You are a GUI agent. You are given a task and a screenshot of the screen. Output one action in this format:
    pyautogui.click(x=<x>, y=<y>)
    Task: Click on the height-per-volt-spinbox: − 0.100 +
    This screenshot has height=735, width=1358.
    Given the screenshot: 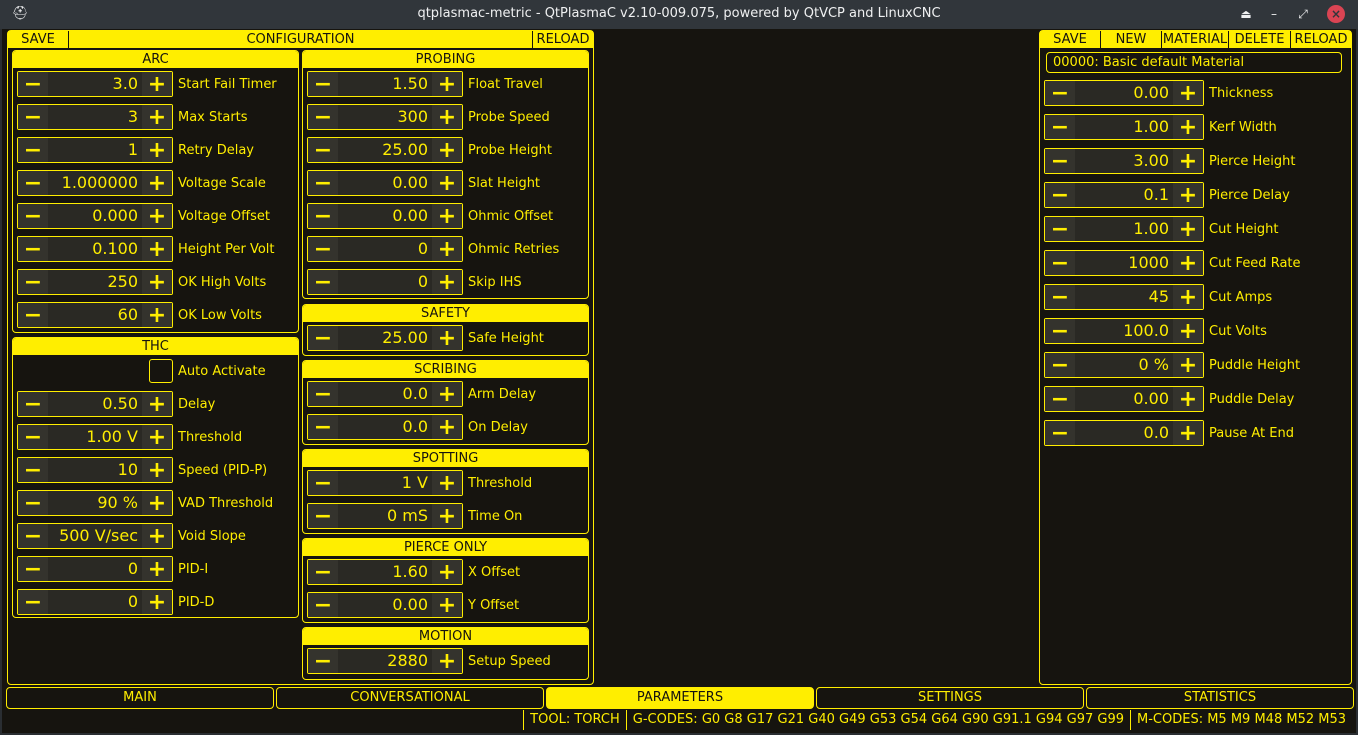 What is the action you would take?
    pyautogui.click(x=95, y=249)
    